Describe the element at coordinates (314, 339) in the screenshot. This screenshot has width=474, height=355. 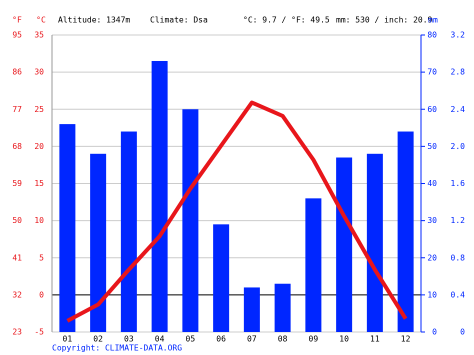
I see `x-tick-label: 09` at that location.